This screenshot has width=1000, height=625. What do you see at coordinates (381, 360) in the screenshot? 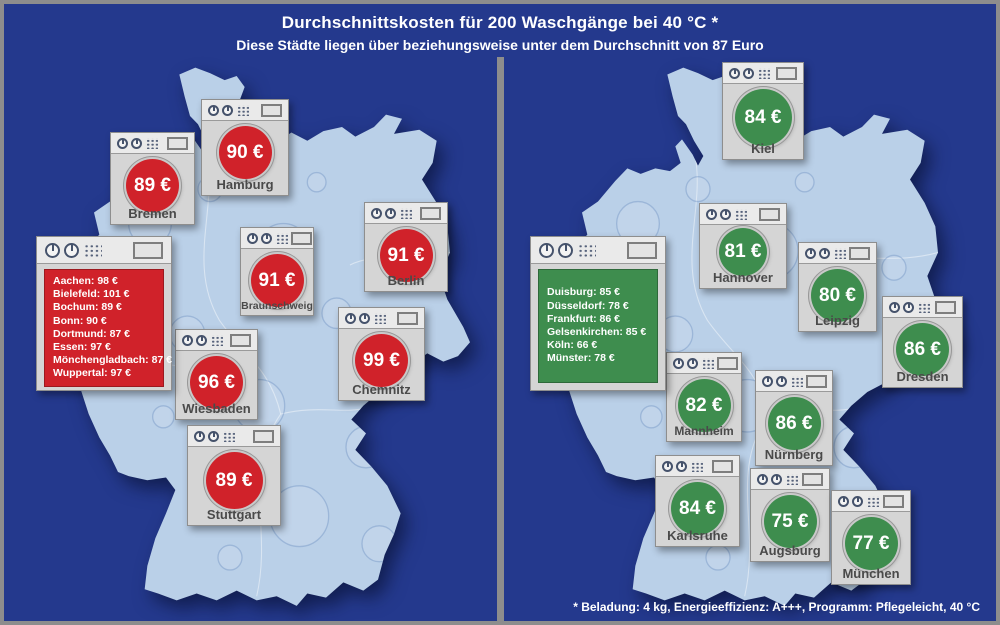
I see `price-door: 99 €` at bounding box center [381, 360].